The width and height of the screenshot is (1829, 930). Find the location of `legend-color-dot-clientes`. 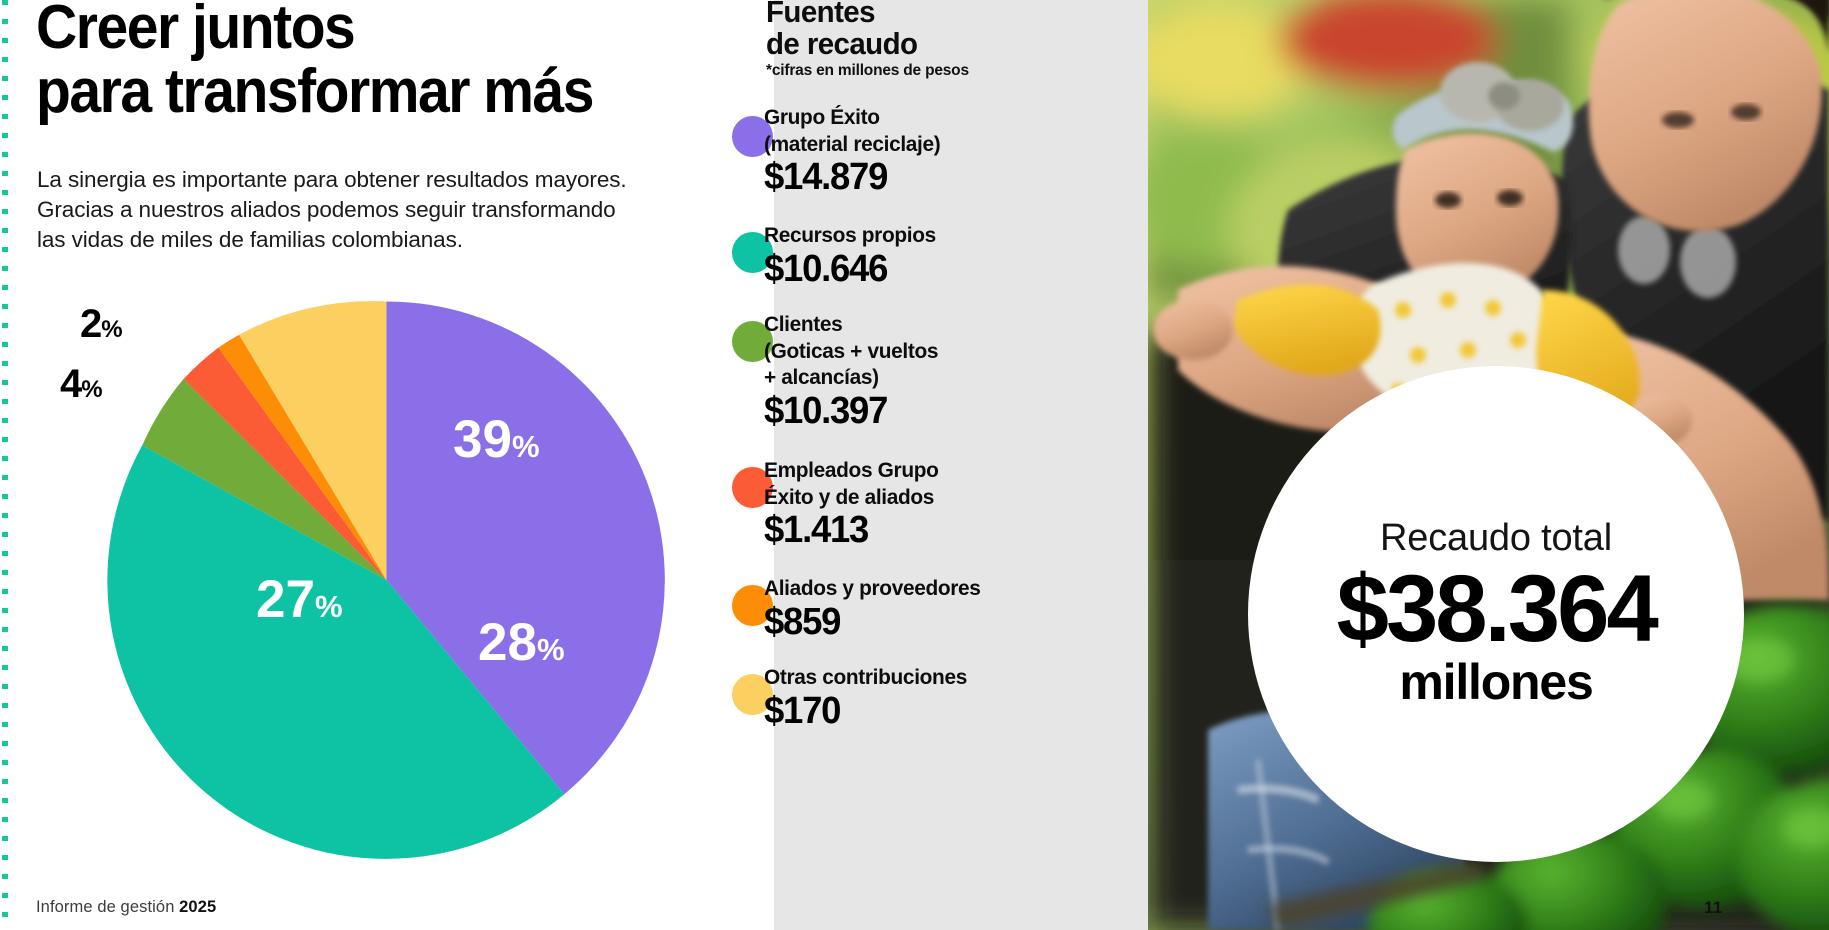

legend-color-dot-clientes is located at coordinates (752, 341).